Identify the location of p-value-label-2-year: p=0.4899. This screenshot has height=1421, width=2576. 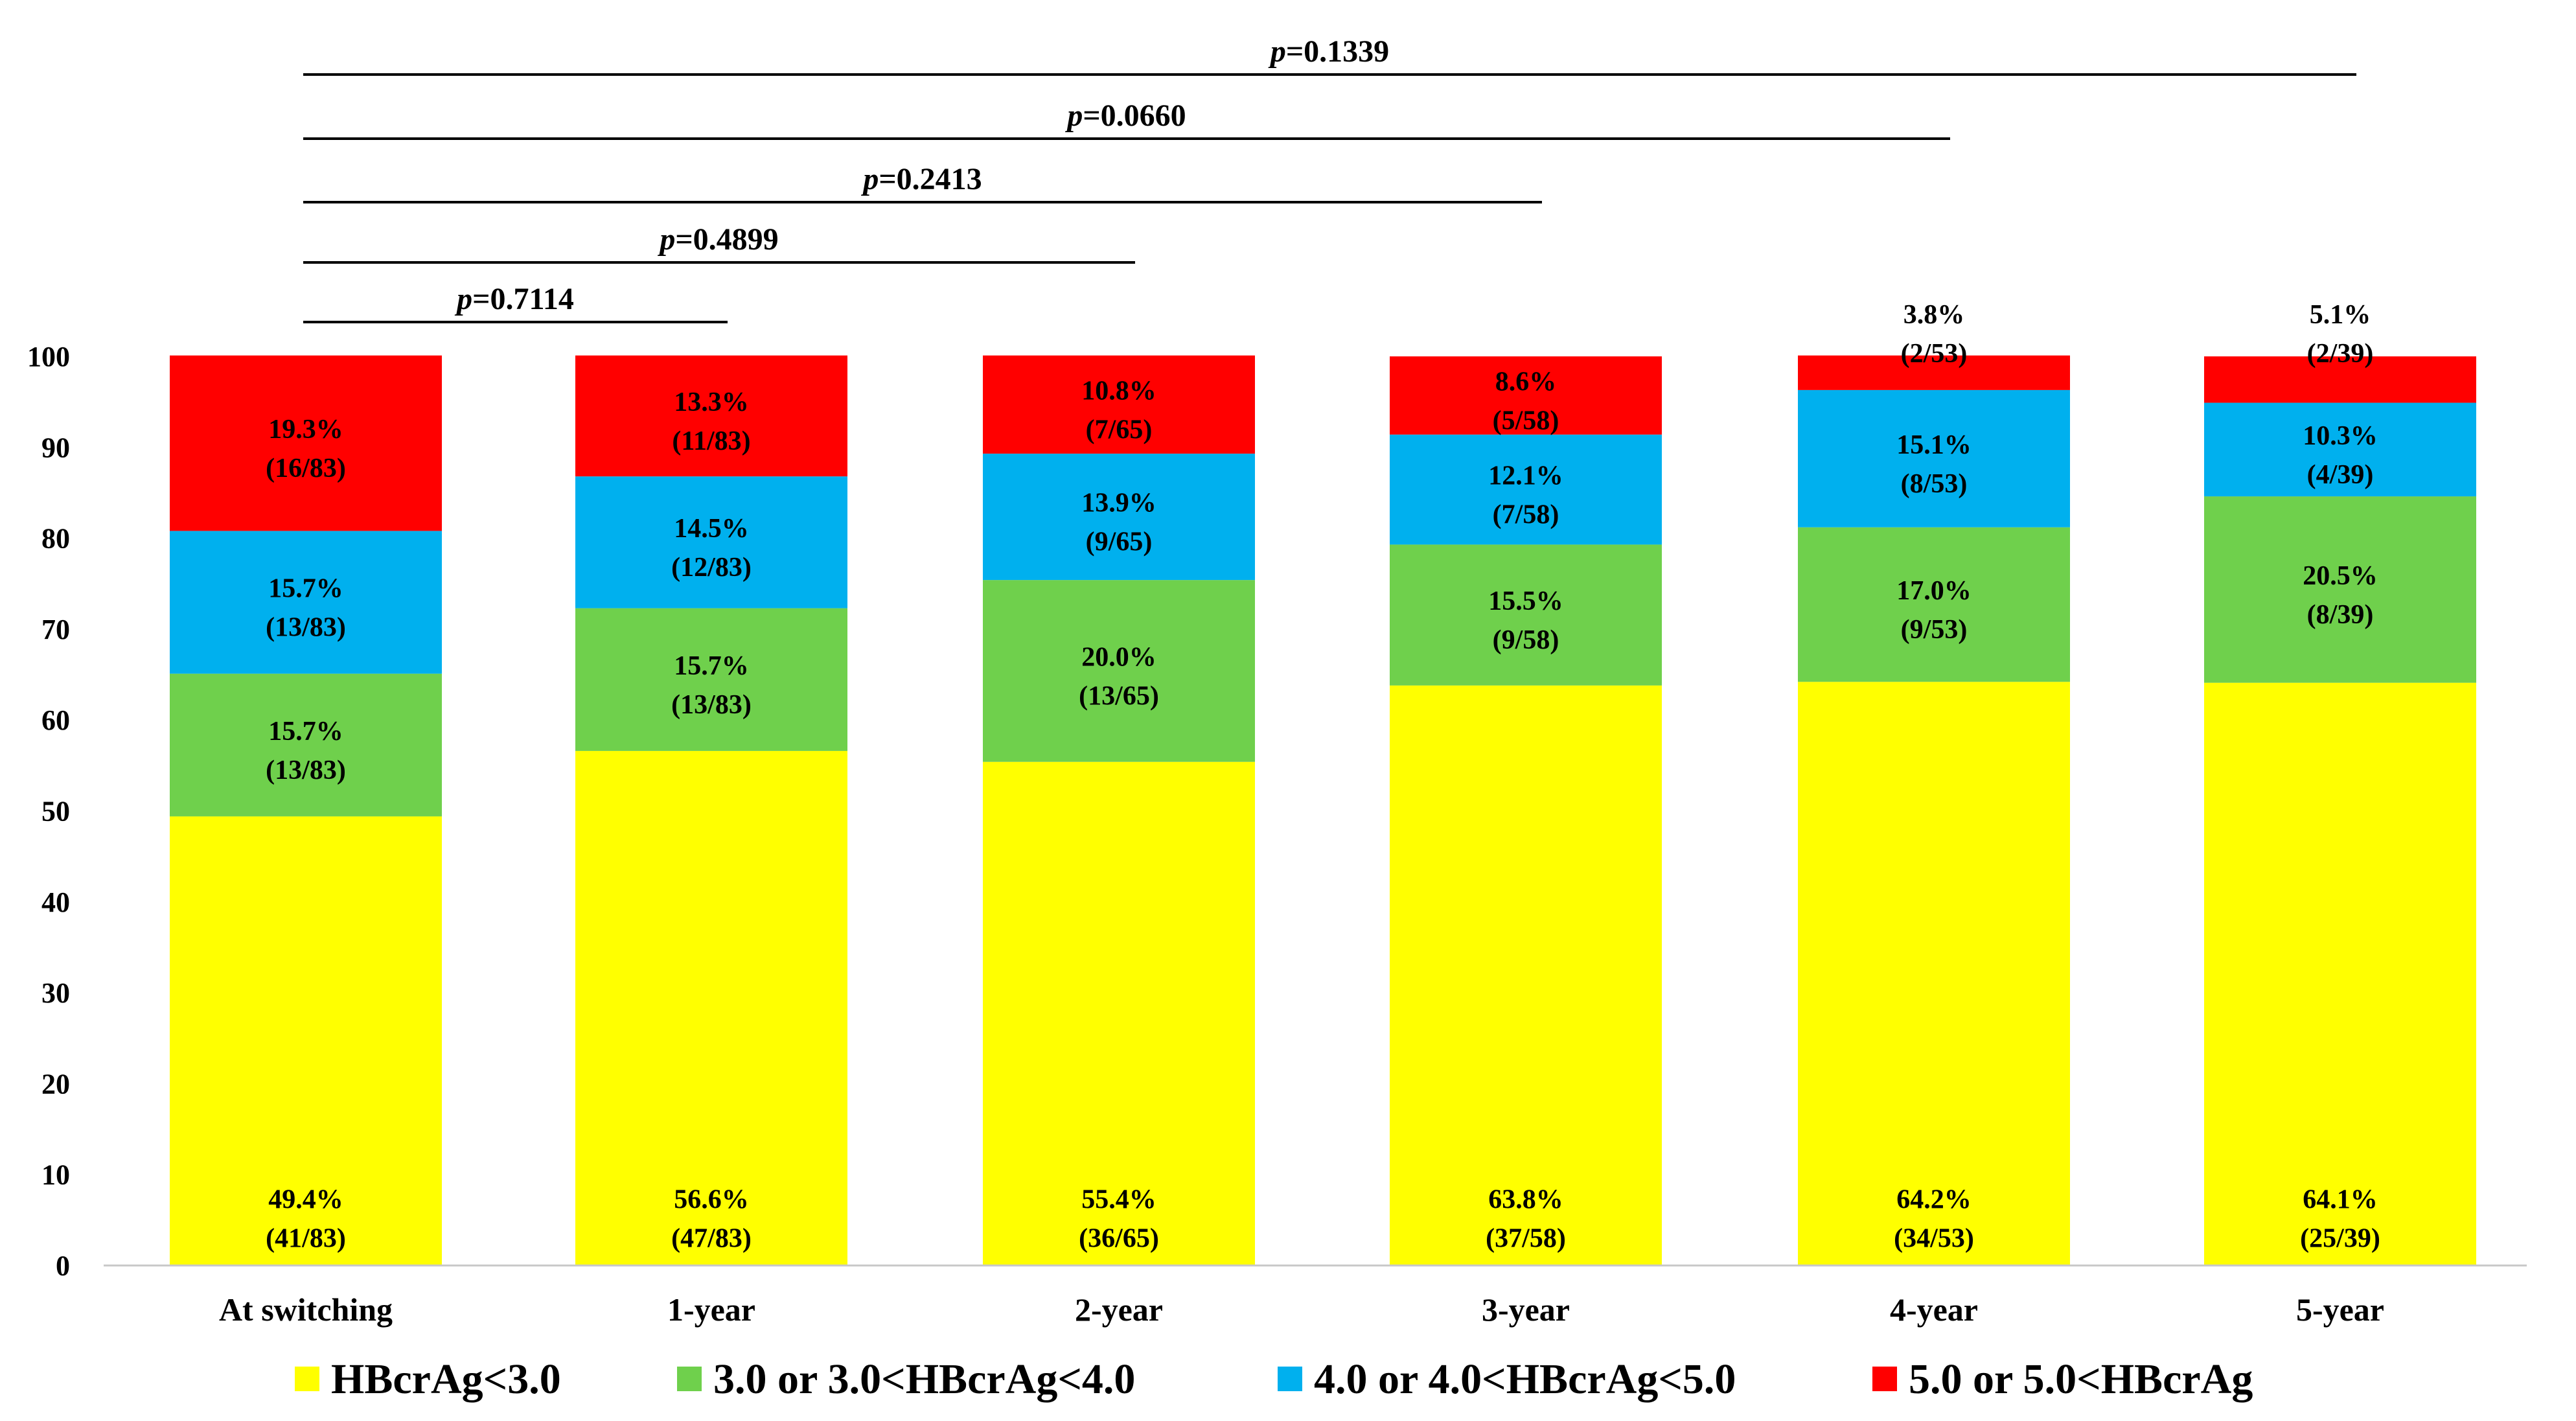
(717, 239).